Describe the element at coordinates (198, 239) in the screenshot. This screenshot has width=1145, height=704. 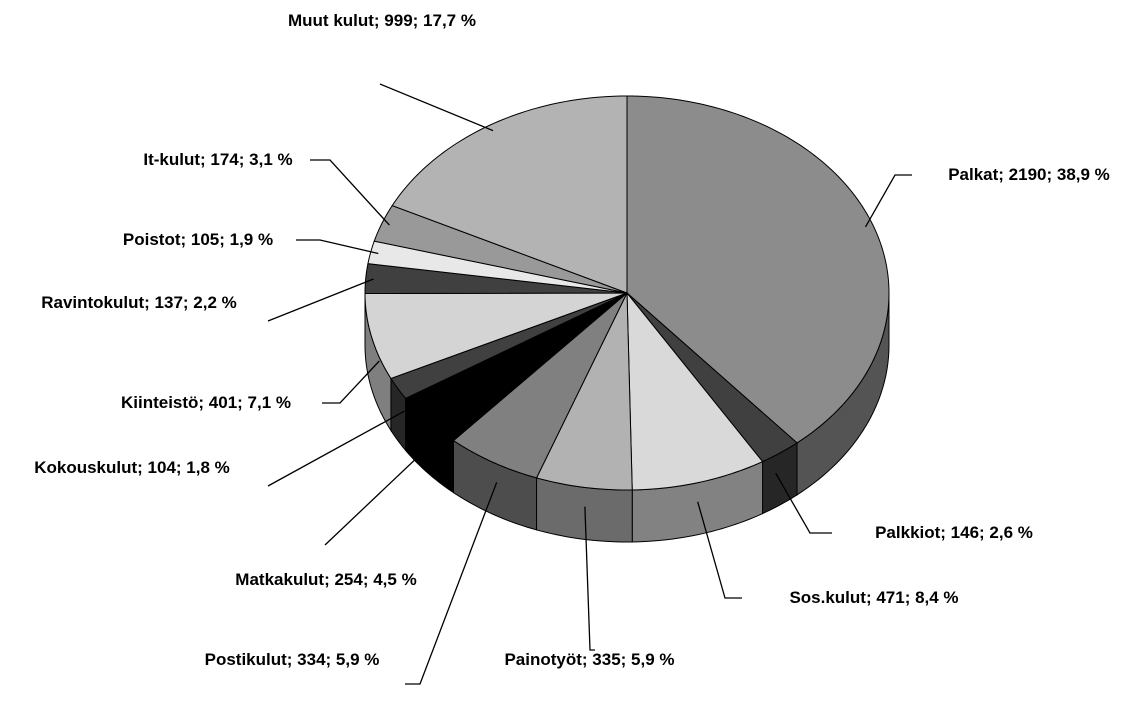
I see `data-label: Poistot; 105; 1,9 %` at that location.